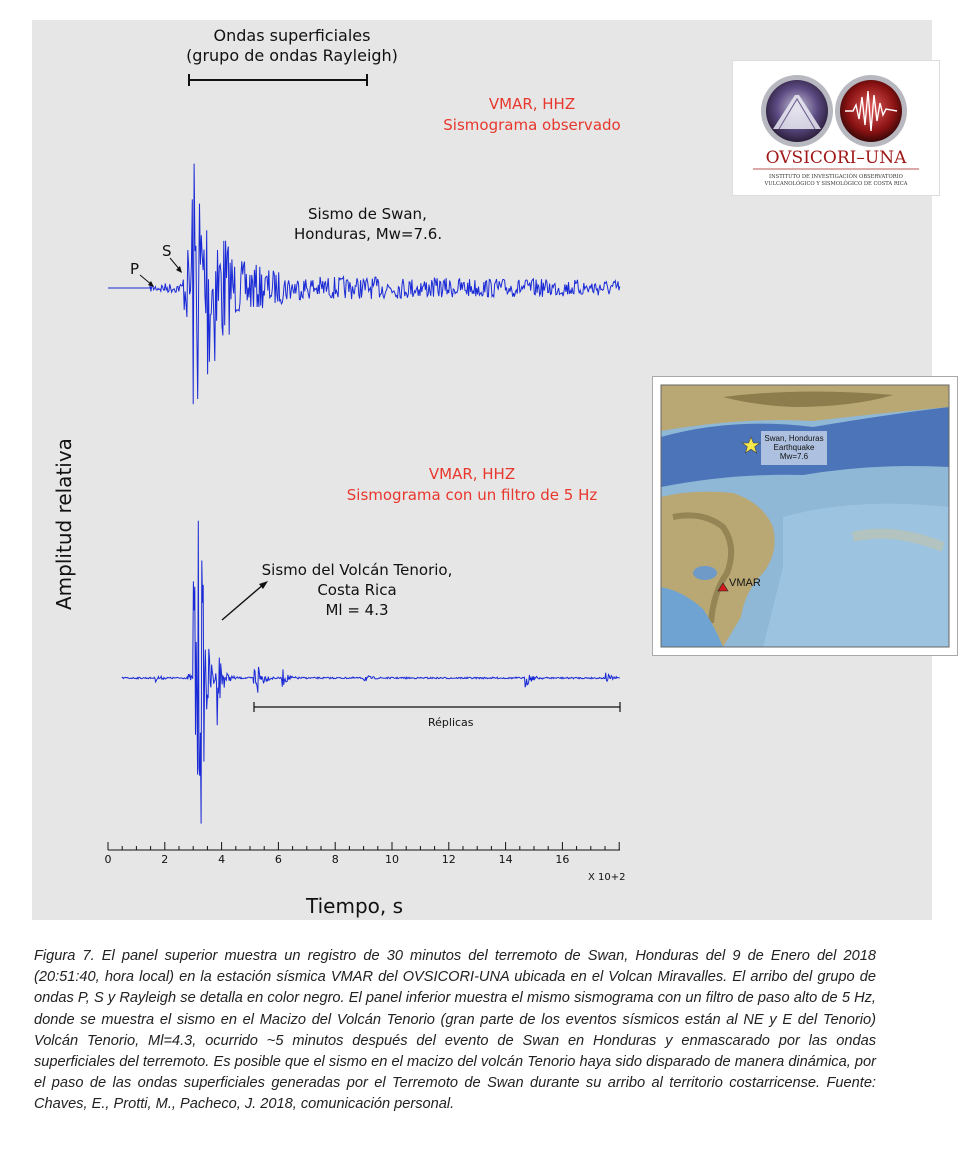 This screenshot has width=960, height=1167. What do you see at coordinates (292, 35) in the screenshot?
I see `rayleigh-label-line1: Ondas superficiales` at bounding box center [292, 35].